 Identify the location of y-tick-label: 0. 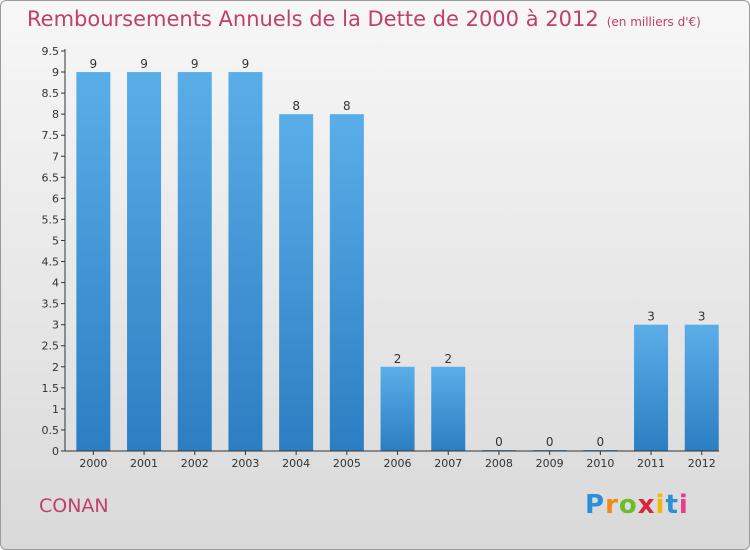
(55, 451).